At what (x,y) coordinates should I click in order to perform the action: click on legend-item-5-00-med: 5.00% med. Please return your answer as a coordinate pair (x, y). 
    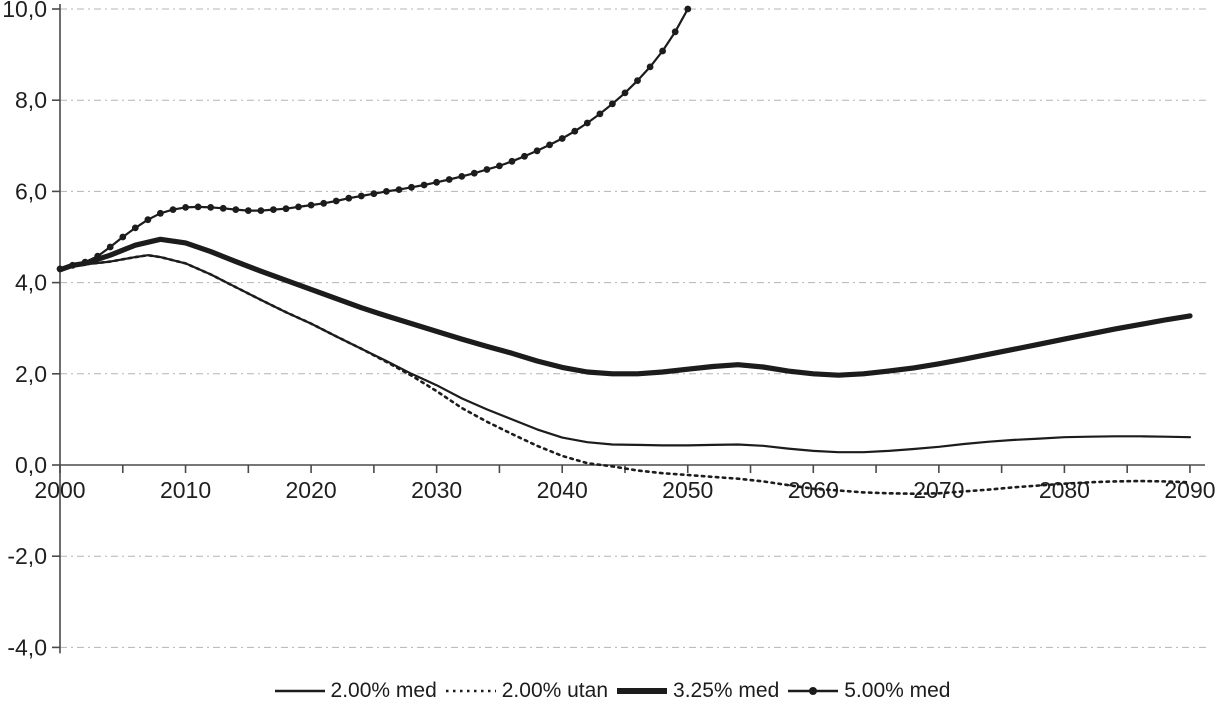
    Looking at the image, I should click on (868, 691).